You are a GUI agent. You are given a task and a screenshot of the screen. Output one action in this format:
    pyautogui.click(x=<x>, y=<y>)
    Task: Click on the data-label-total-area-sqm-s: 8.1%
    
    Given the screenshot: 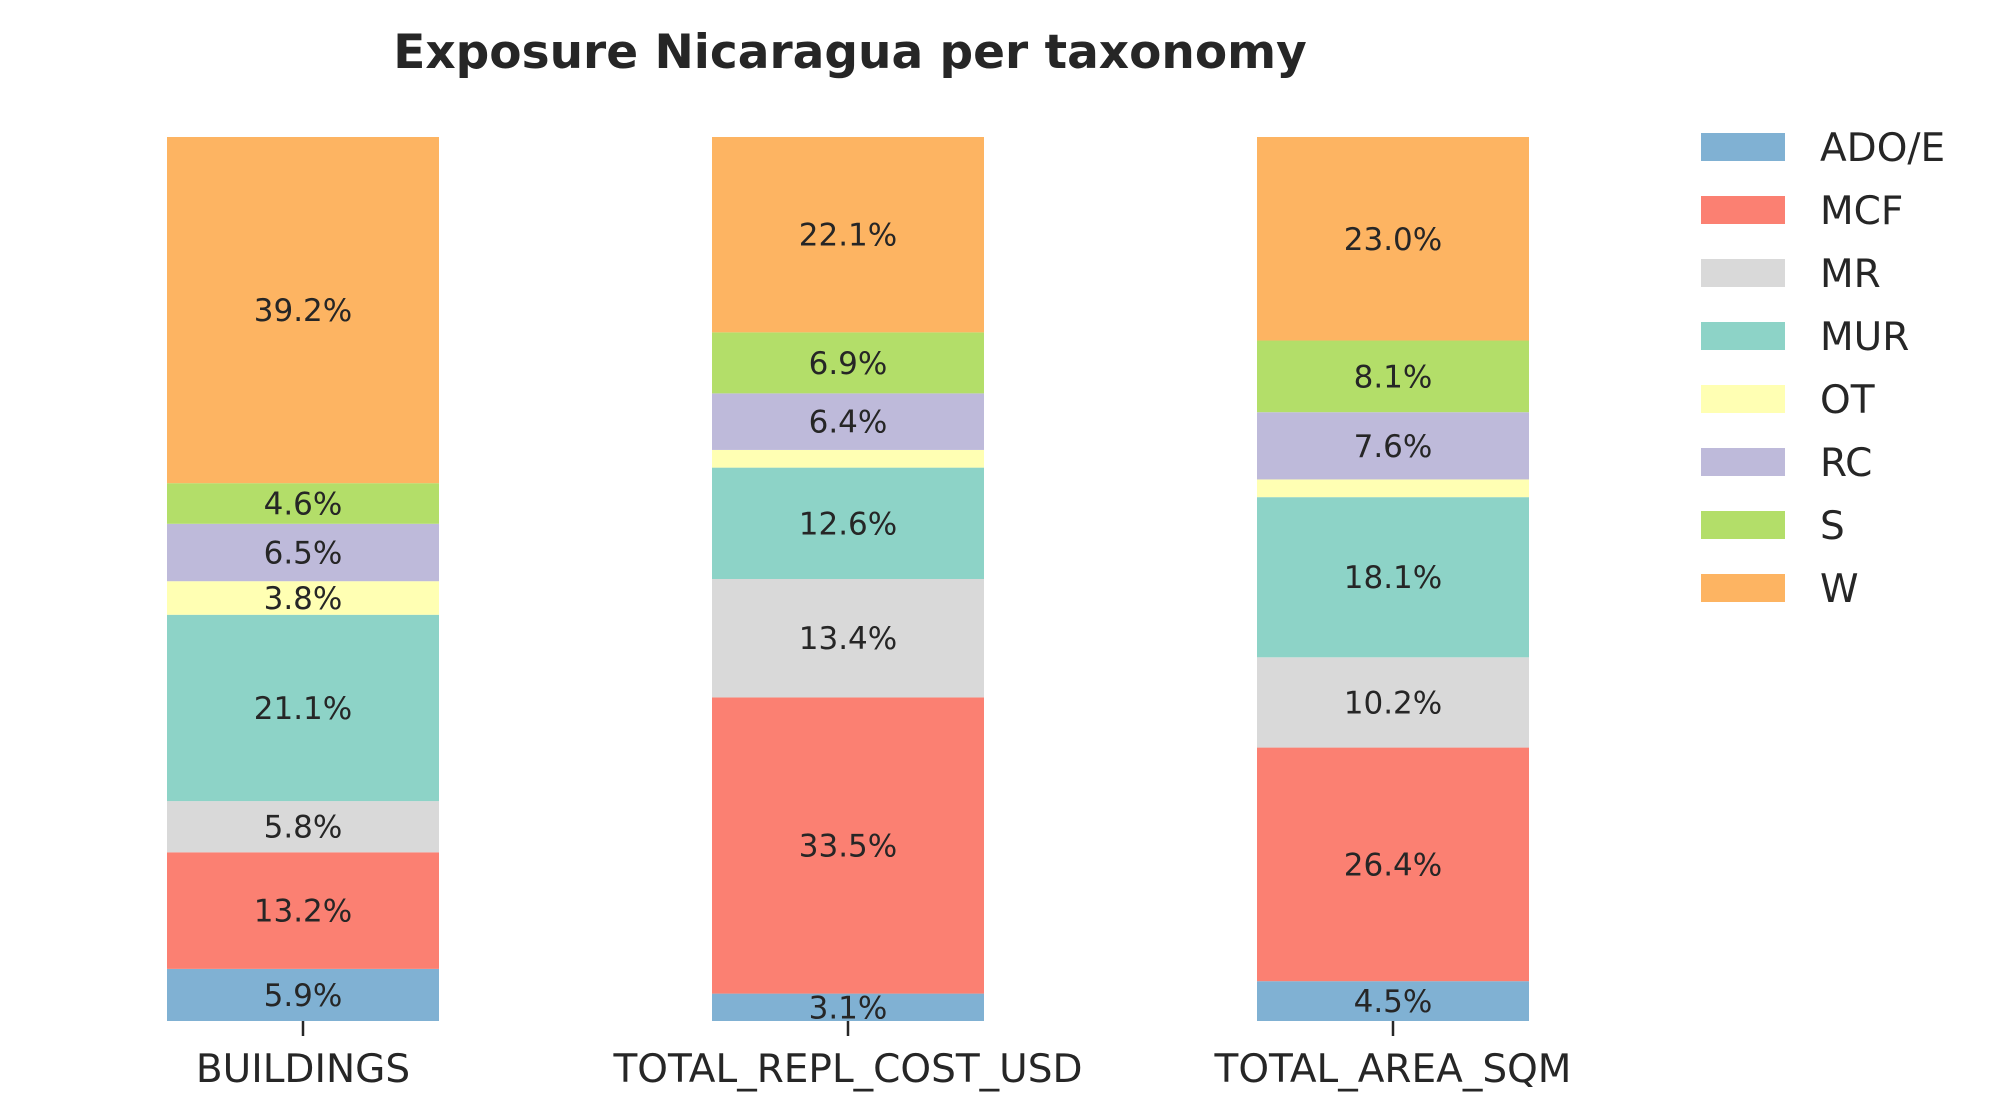 What is the action you would take?
    pyautogui.click(x=1393, y=377)
    